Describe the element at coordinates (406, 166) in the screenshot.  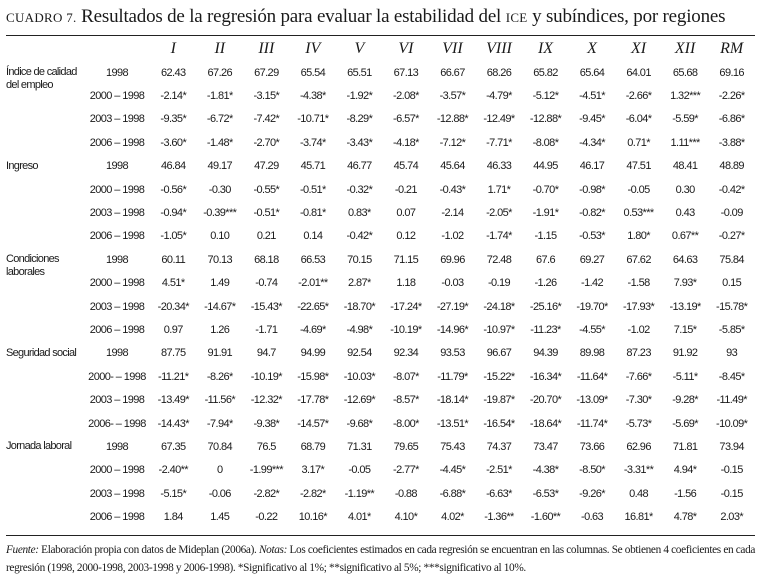
I see `table-cell: 45.74` at that location.